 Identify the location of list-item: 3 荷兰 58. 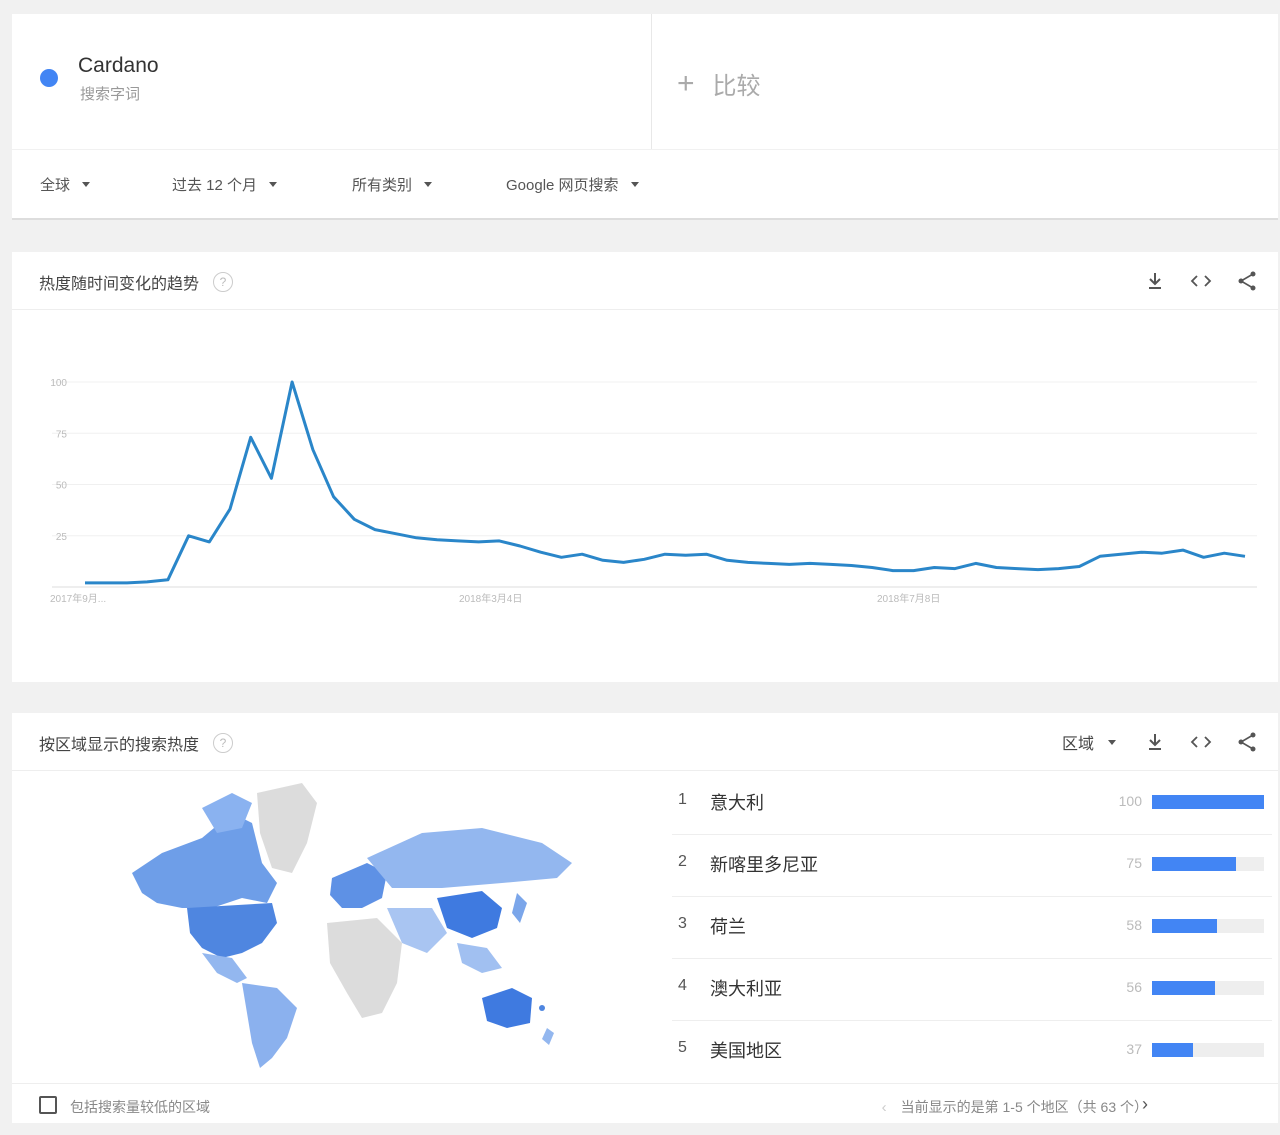
(972, 928).